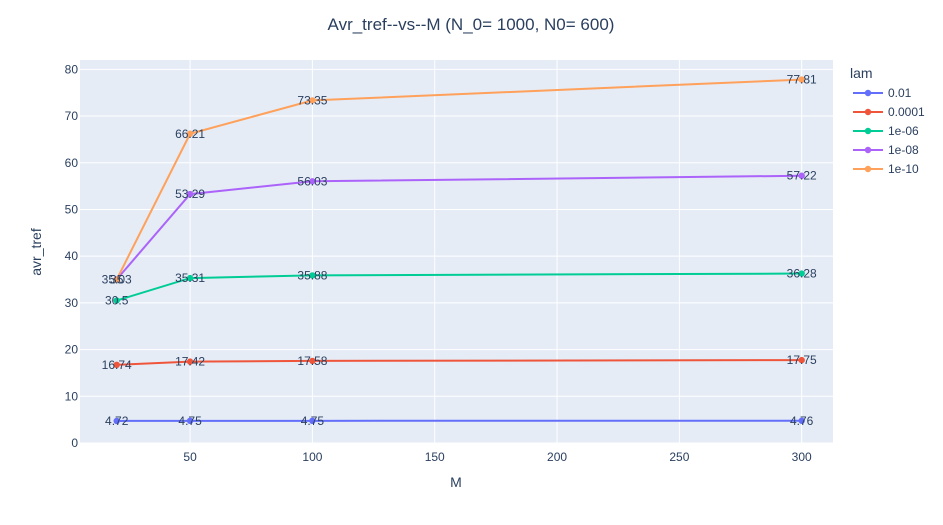 The width and height of the screenshot is (943, 525). What do you see at coordinates (72, 116) in the screenshot?
I see `y-tick-label: 70` at bounding box center [72, 116].